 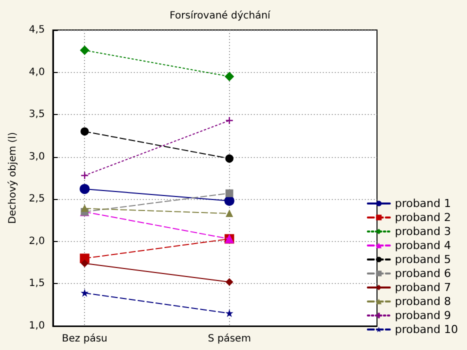 I want to click on legend-label: proband 6, so click(x=423, y=273).